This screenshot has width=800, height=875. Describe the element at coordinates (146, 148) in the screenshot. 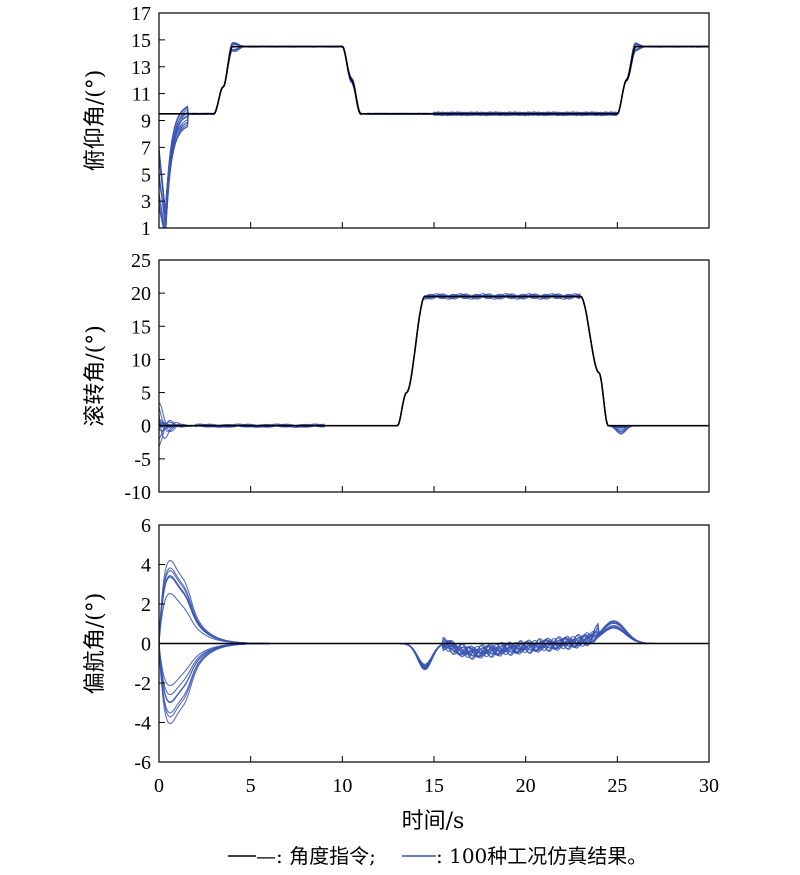

I see `y-tick-label: 7` at that location.